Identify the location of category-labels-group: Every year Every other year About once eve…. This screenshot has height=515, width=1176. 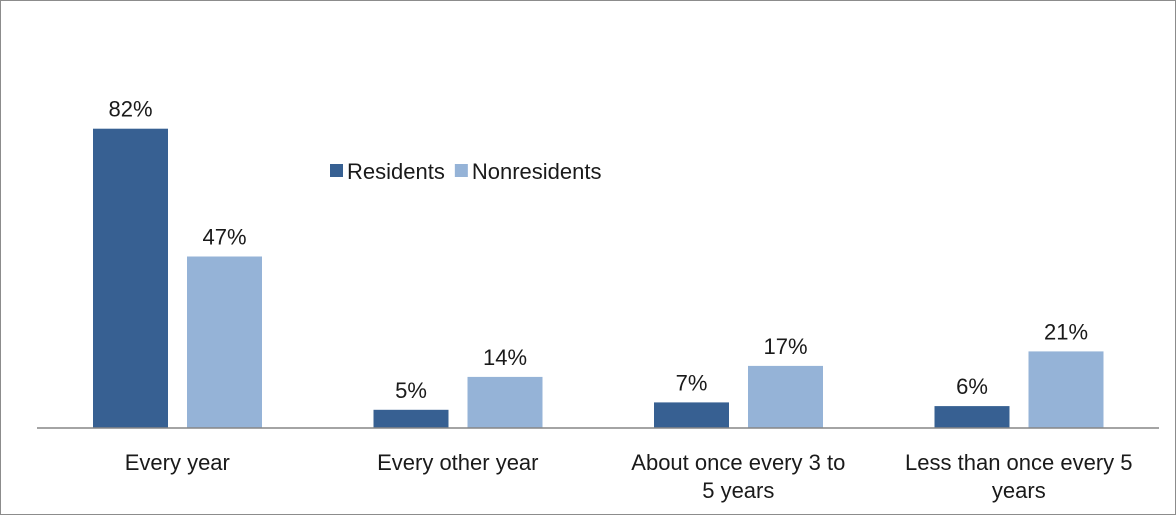
(629, 476).